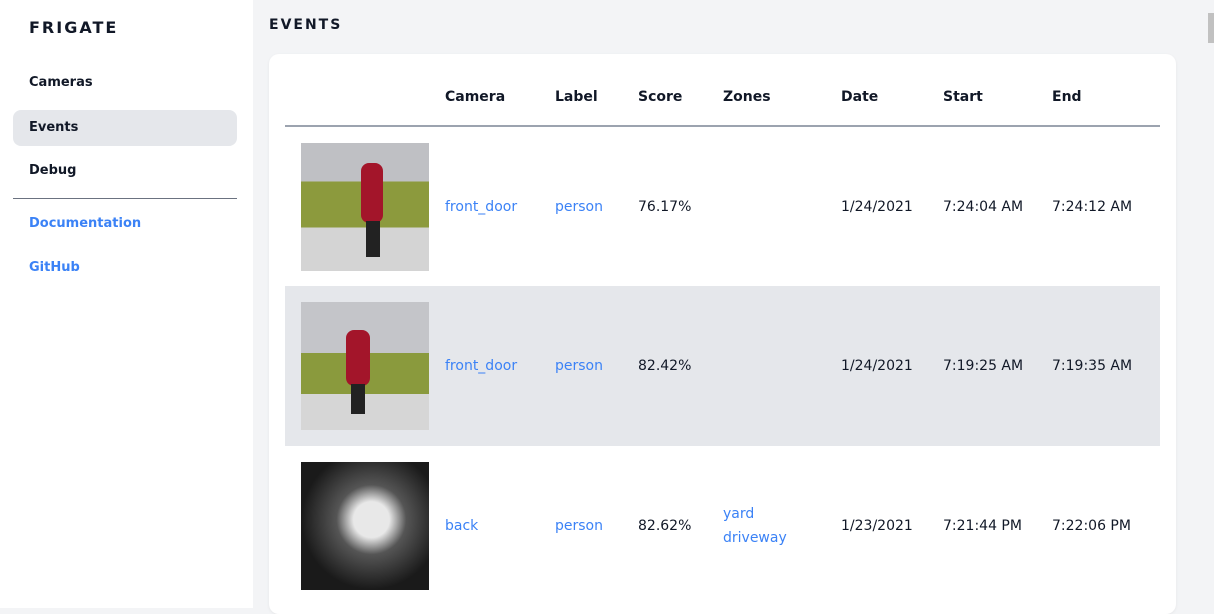  Describe the element at coordinates (1210, 304) in the screenshot. I see `scrollbar` at that location.